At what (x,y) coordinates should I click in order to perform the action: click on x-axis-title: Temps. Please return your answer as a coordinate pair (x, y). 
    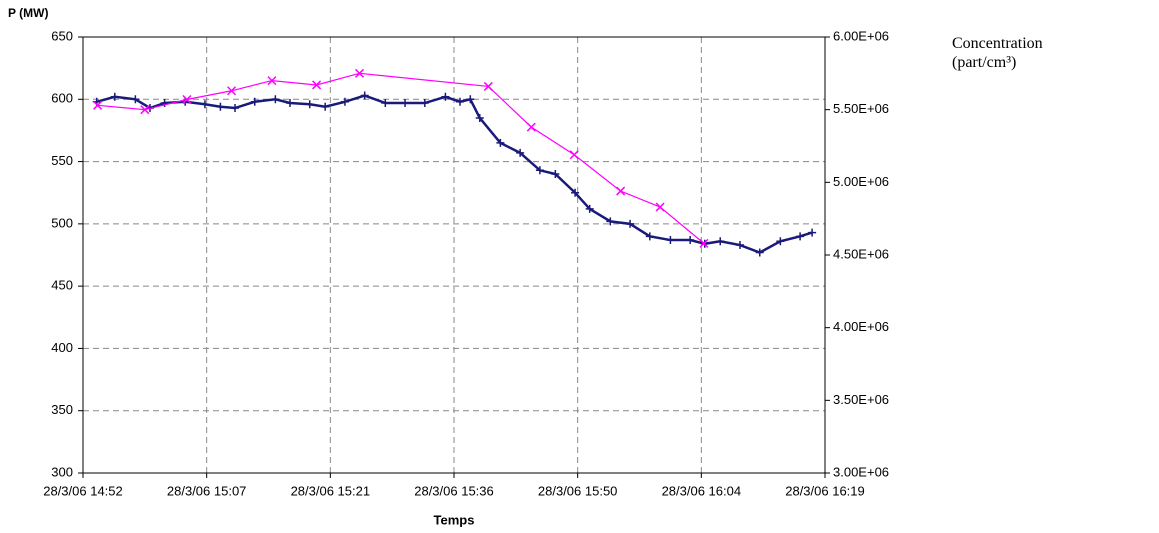
    Looking at the image, I should click on (454, 519).